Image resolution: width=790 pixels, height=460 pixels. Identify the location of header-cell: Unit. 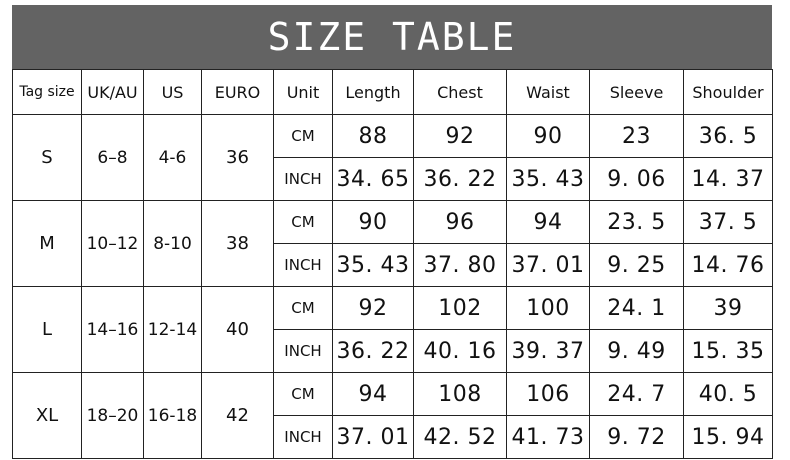
(303, 92).